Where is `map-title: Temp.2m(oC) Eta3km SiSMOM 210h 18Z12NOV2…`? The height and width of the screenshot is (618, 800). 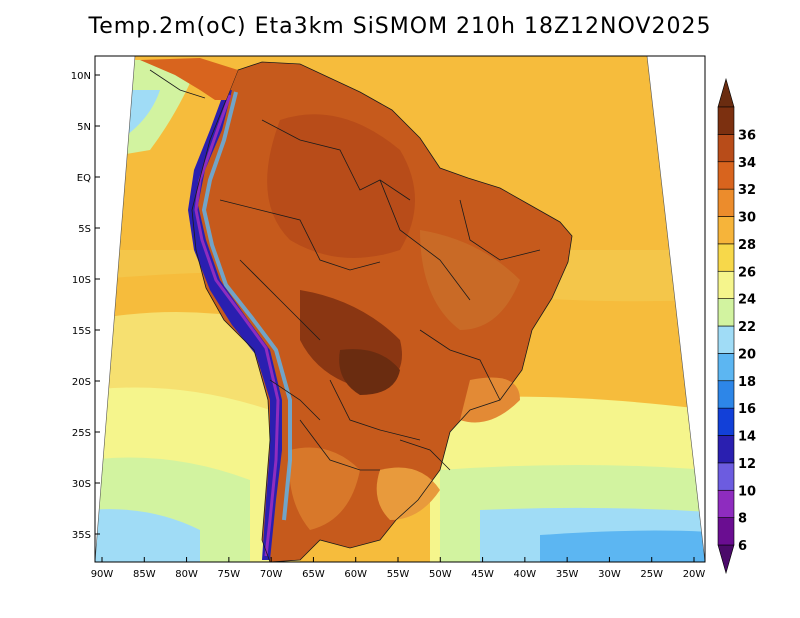
map-title: Temp.2m(oC) Eta3km SiSMOM 210h 18Z12NOV2… is located at coordinates (400, 26).